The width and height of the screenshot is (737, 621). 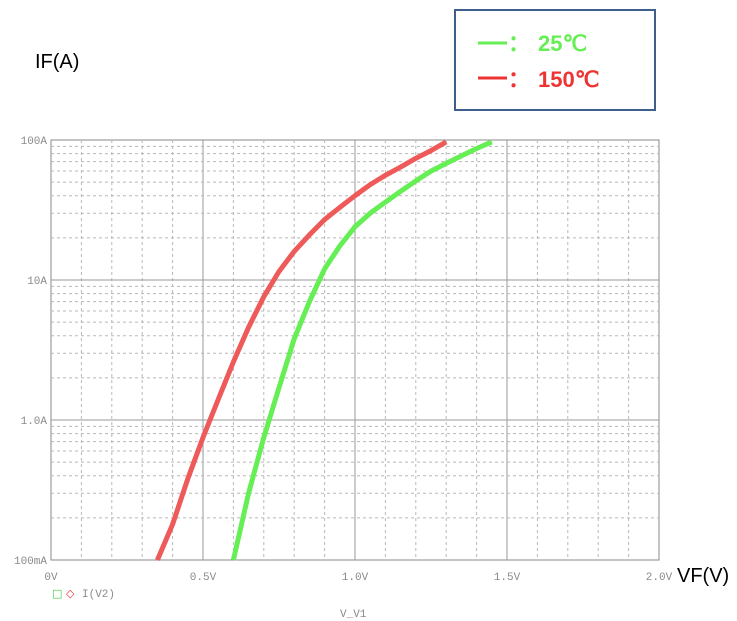 I want to click on trace-legend: □ ◇ I(V2), so click(x=83, y=594).